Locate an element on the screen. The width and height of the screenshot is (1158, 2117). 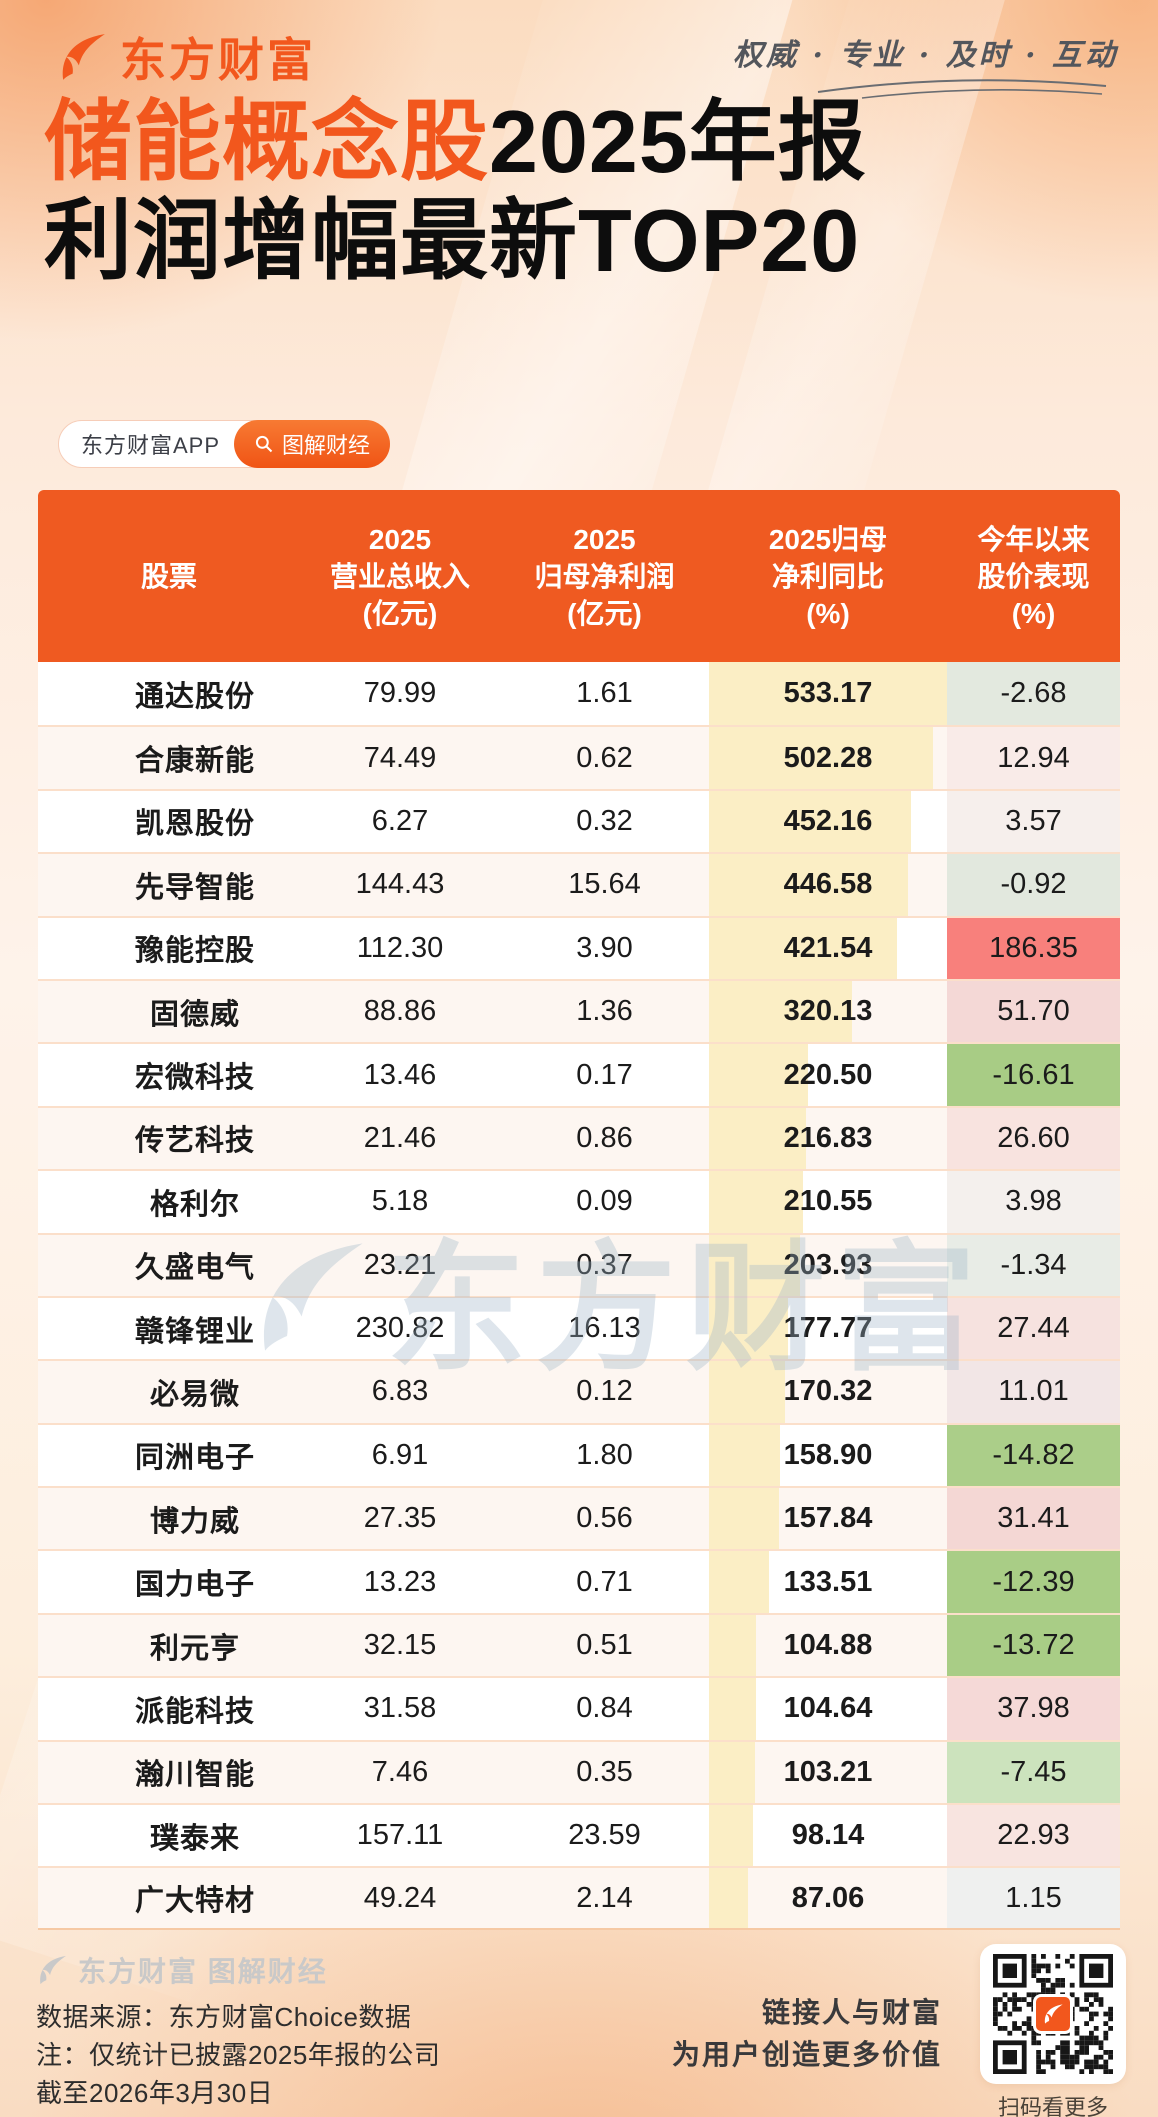
table-row: 同洲电子 6.91 1.80 158.90 -14.82 is located at coordinates (579, 1454).